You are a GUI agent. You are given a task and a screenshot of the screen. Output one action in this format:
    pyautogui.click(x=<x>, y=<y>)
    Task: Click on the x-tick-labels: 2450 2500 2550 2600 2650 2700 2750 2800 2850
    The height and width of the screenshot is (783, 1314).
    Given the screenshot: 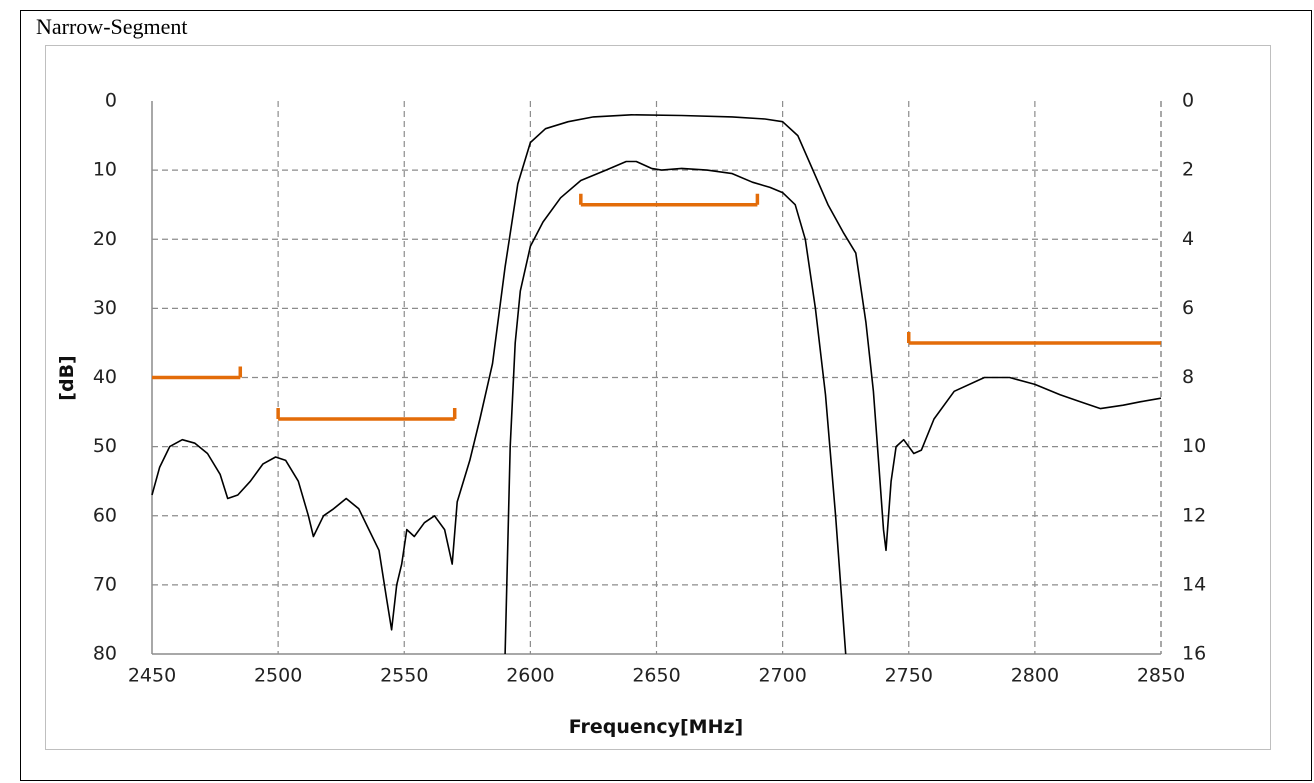 What is the action you would take?
    pyautogui.click(x=656, y=676)
    